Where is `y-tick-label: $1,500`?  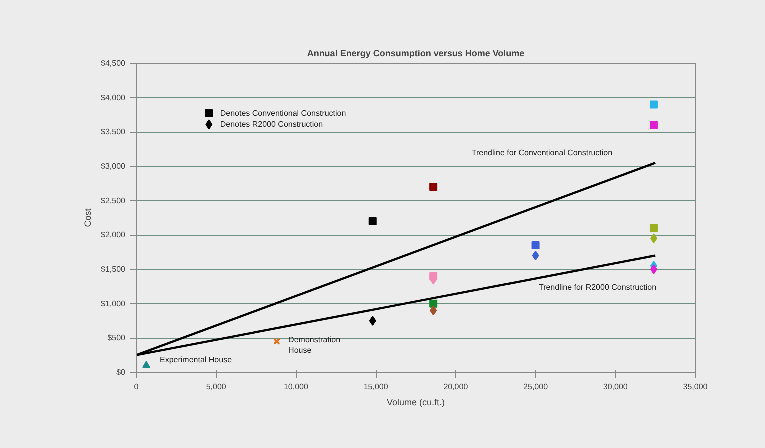
y-tick-label: $1,500 is located at coordinates (113, 269).